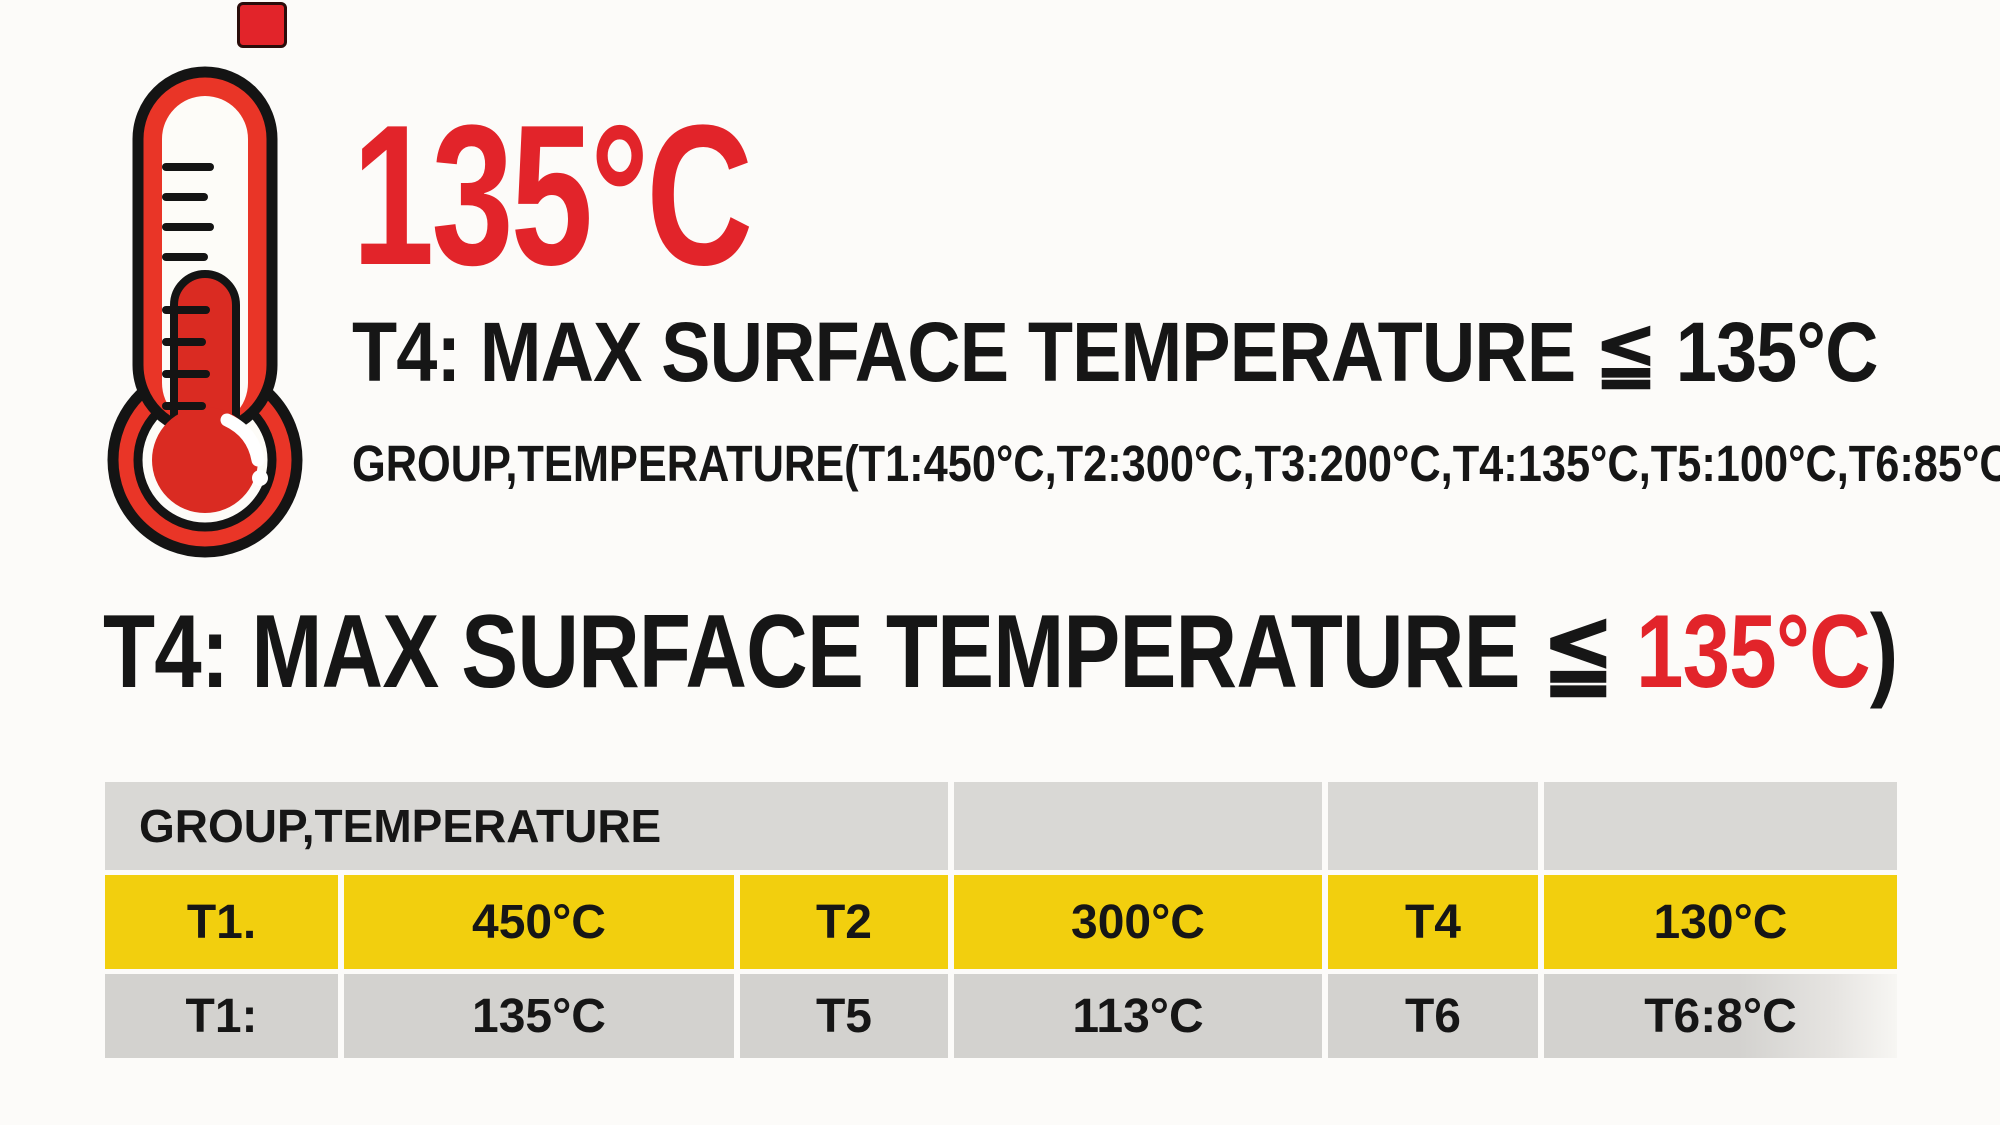  I want to click on table-cell: 300°C, so click(1138, 922).